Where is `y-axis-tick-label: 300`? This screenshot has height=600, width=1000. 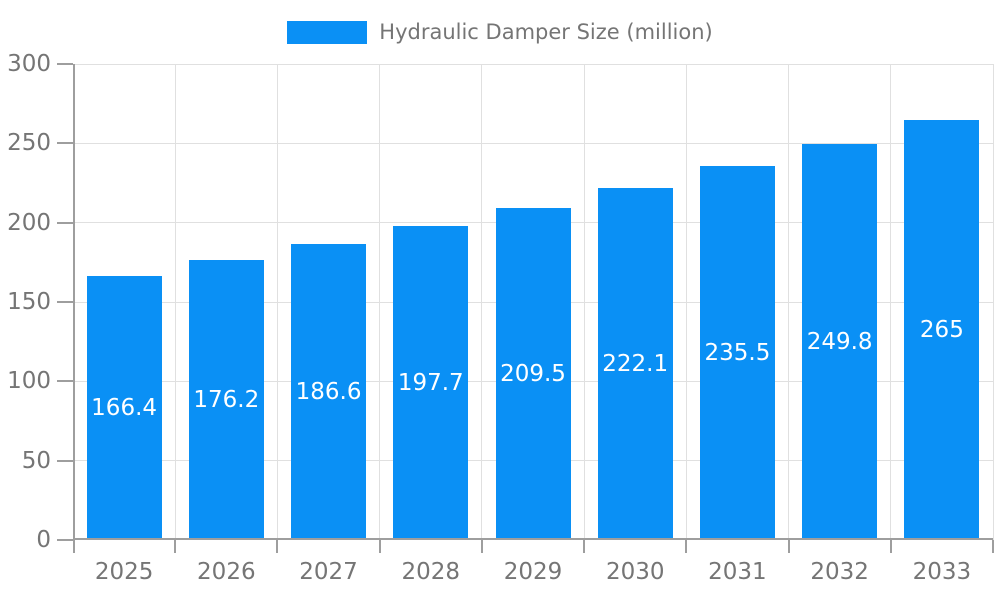 y-axis-tick-label: 300 is located at coordinates (29, 64).